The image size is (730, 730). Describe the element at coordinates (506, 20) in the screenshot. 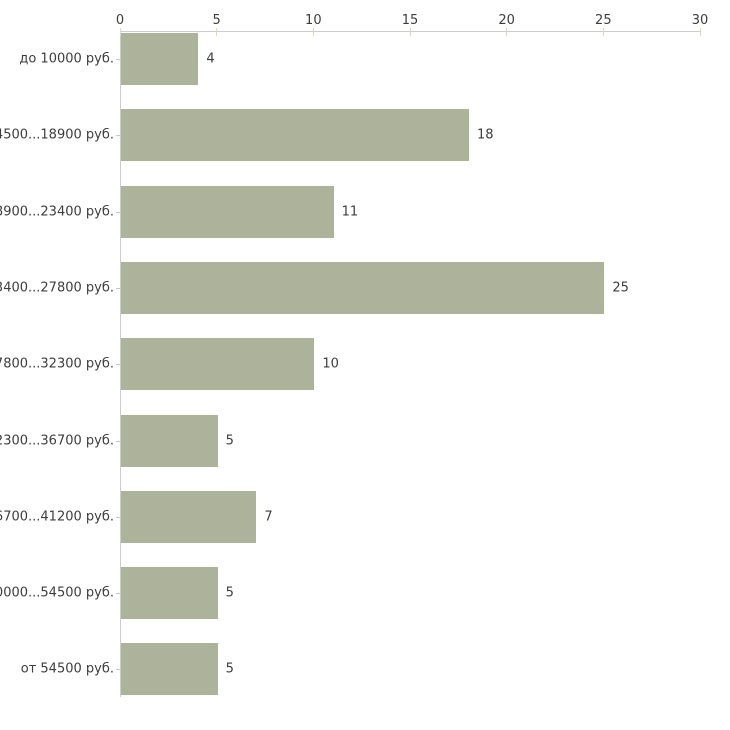

I see `x-tick-label: 20` at that location.